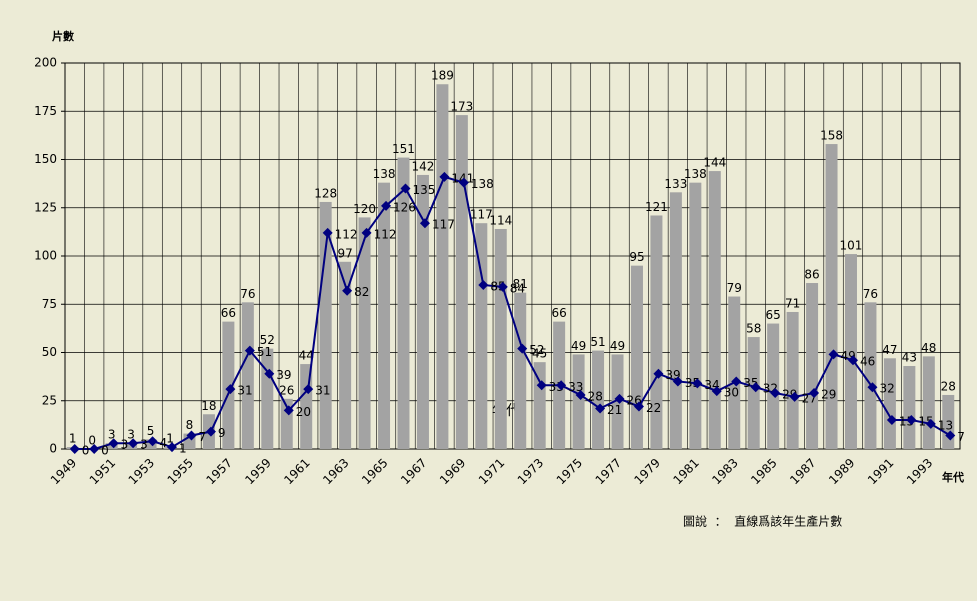 This screenshot has width=977, height=601. Describe the element at coordinates (403, 149) in the screenshot. I see `bar-value-label: 151` at that location.